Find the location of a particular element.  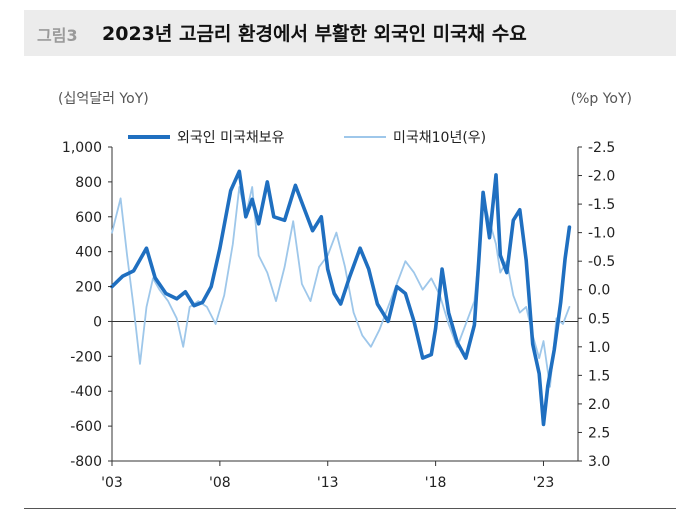

left-tick-label: -400 is located at coordinates (86, 392).